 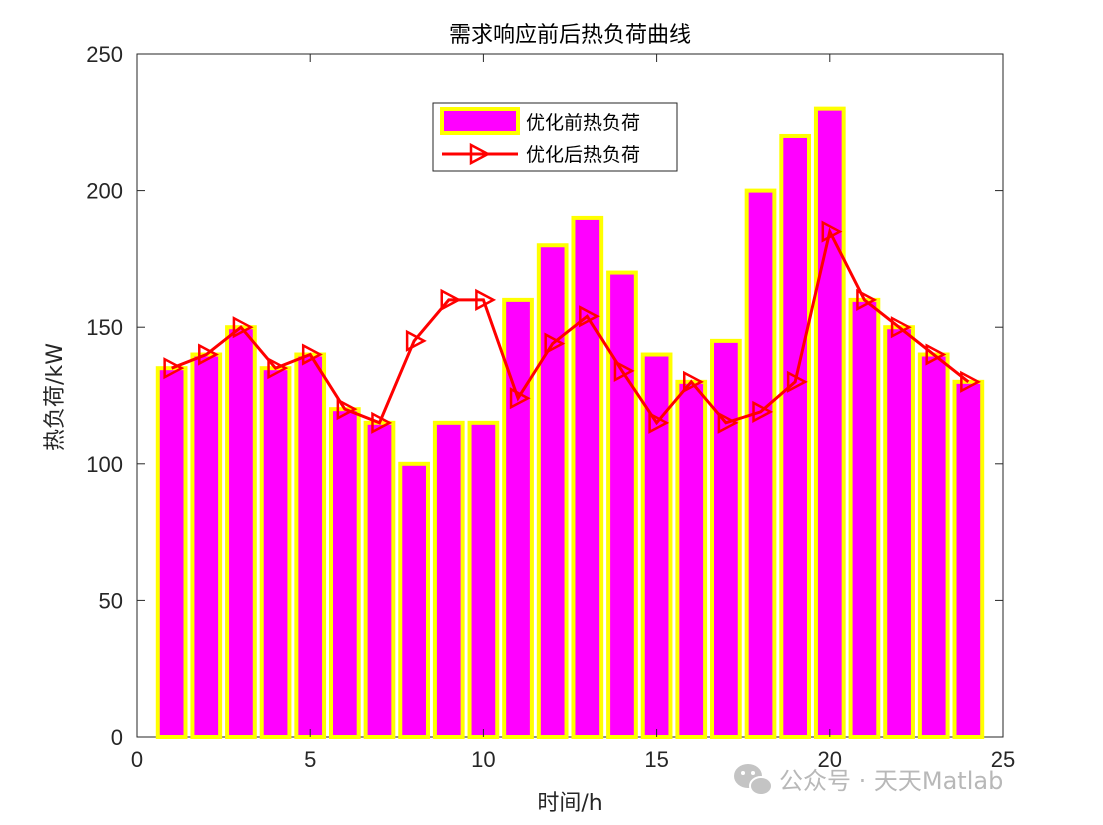 What do you see at coordinates (310, 759) in the screenshot?
I see `x-tick-label: 5` at bounding box center [310, 759].